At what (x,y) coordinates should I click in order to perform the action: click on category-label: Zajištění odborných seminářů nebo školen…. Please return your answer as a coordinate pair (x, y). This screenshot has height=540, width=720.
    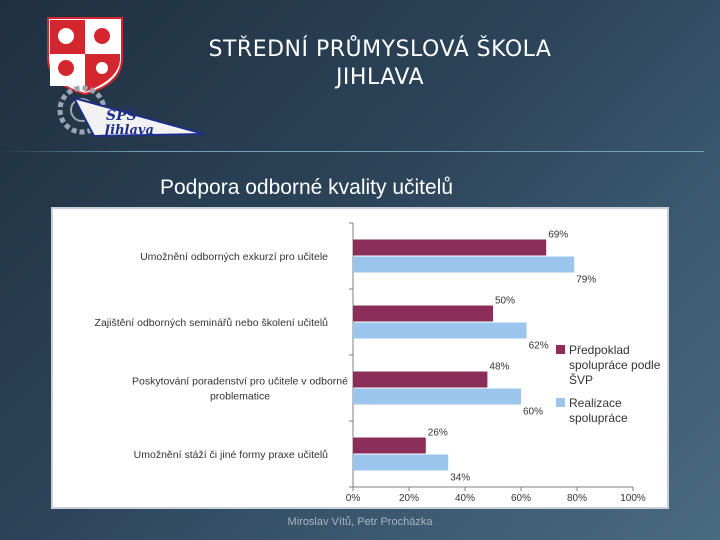
    Looking at the image, I should click on (212, 323).